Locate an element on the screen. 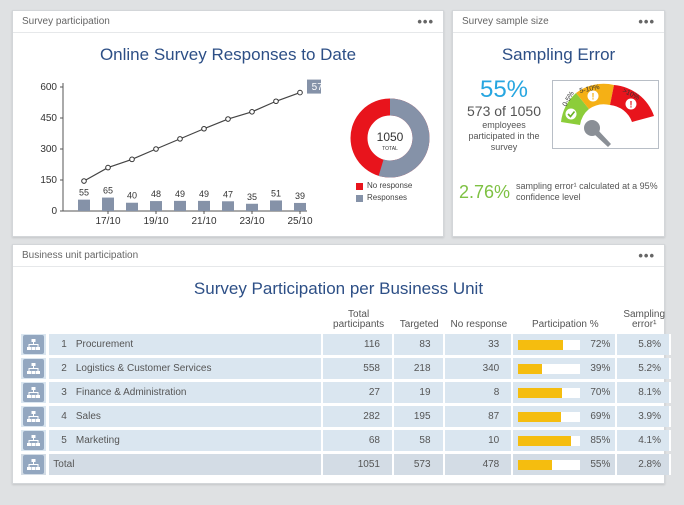 The image size is (684, 505). participation-cell: 39% is located at coordinates (565, 368).